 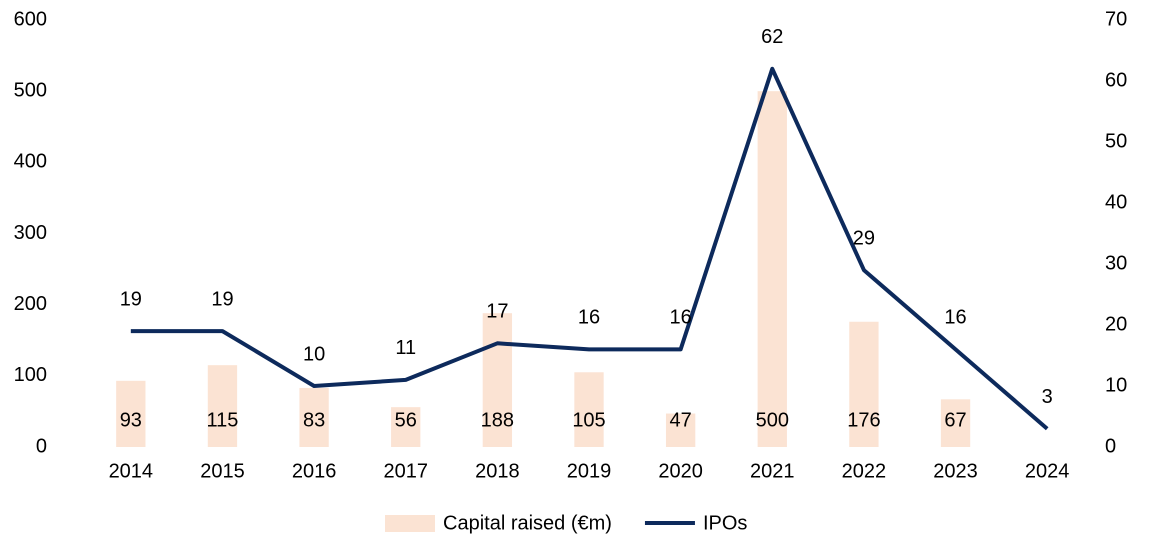 What do you see at coordinates (1116, 385) in the screenshot?
I see `y2-tick-label: 10` at bounding box center [1116, 385].